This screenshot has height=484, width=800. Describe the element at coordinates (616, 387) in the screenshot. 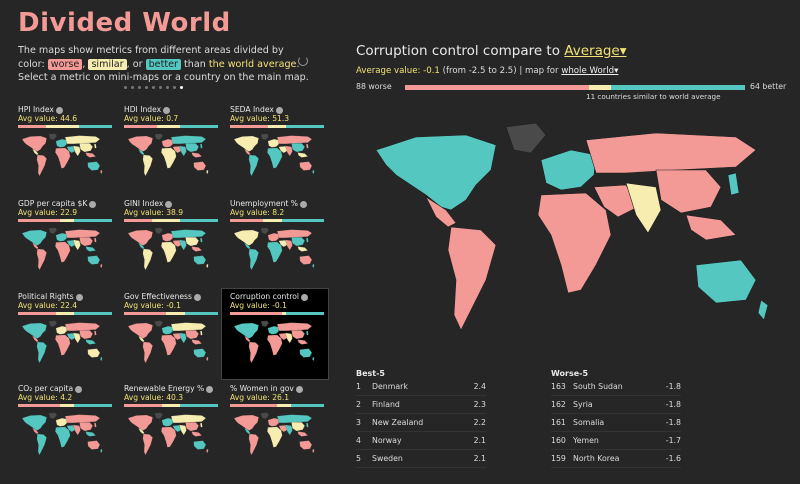

I see `list-item: 163 South Sudan -1.8` at that location.